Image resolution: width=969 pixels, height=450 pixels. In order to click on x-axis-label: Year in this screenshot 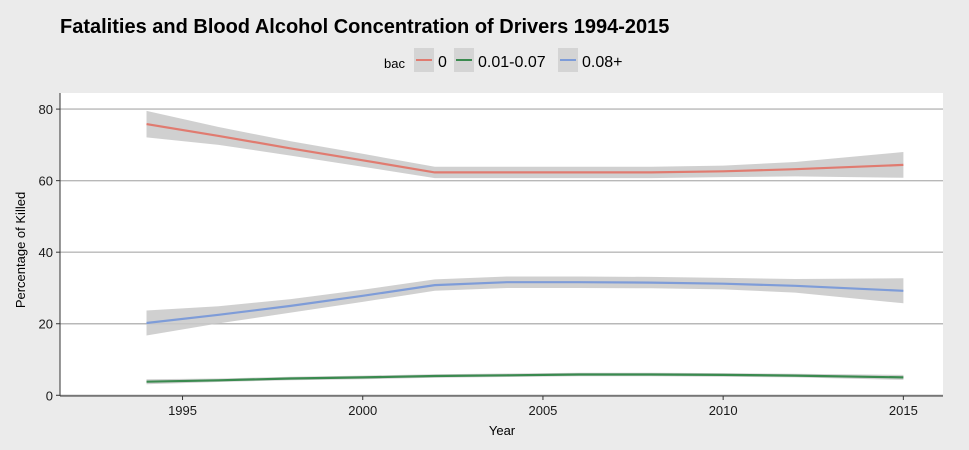, I will do `click(502, 430)`.